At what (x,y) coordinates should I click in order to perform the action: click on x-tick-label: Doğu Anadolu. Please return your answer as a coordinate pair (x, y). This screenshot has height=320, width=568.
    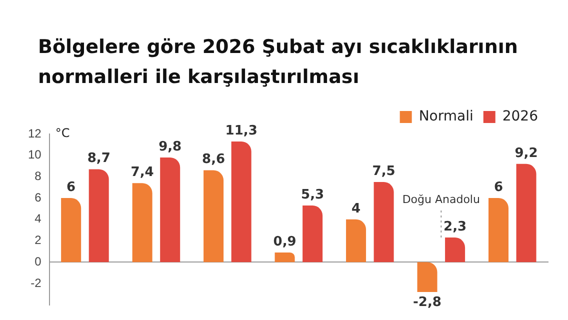
    Looking at the image, I should click on (441, 199).